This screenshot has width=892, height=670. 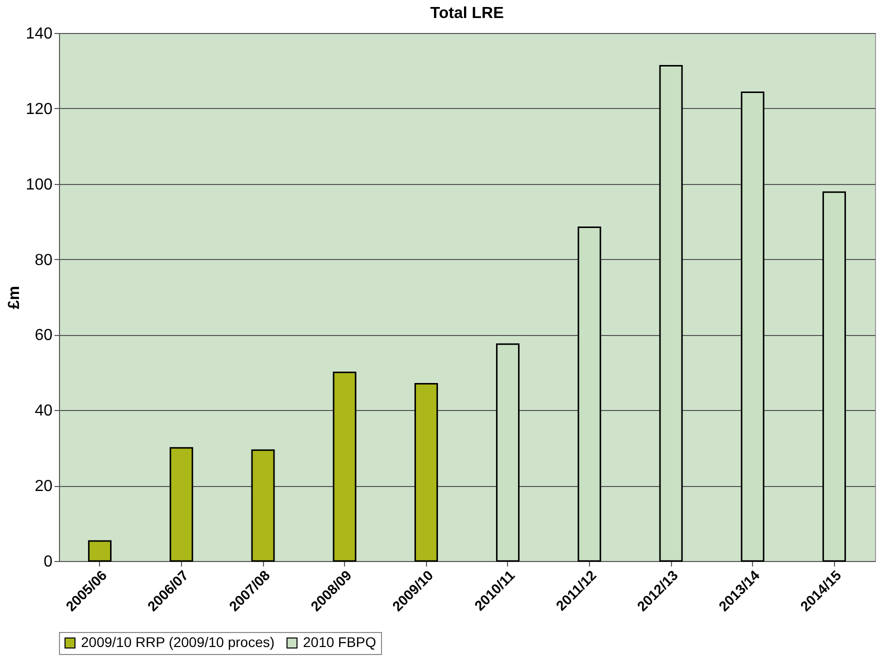 What do you see at coordinates (39, 109) in the screenshot?
I see `y-tick-label: 120` at bounding box center [39, 109].